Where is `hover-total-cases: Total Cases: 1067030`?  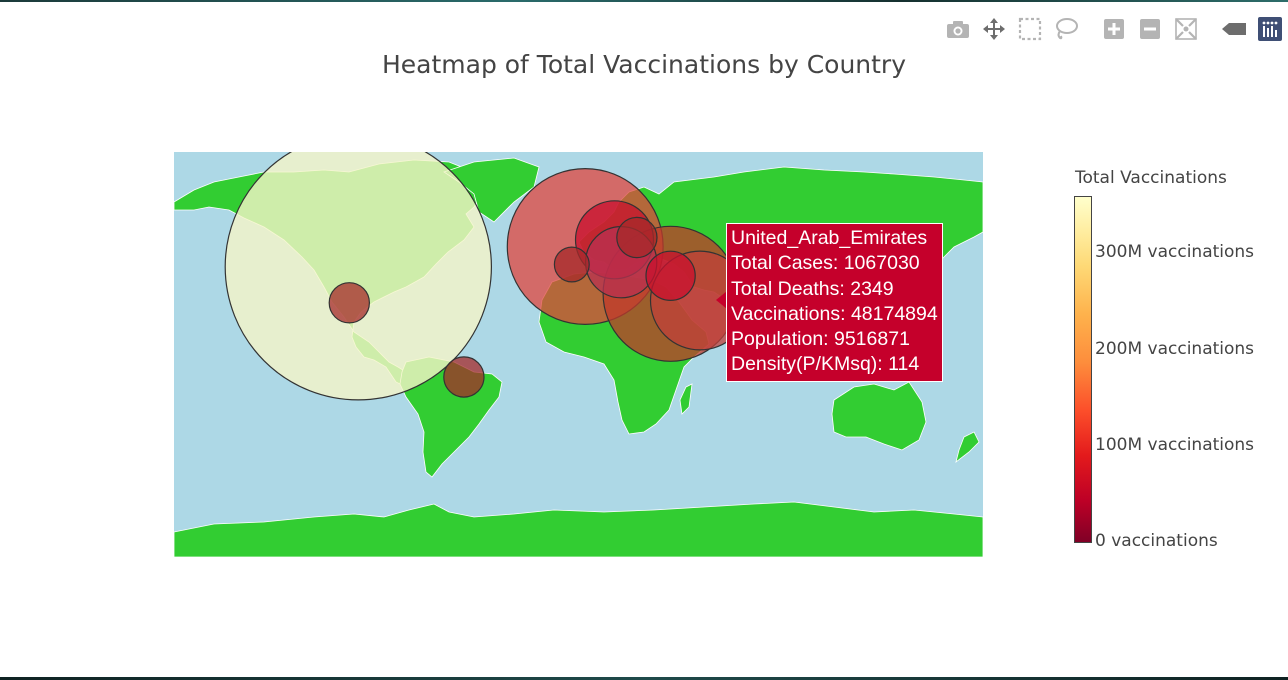 hover-total-cases: Total Cases: 1067030 is located at coordinates (825, 263).